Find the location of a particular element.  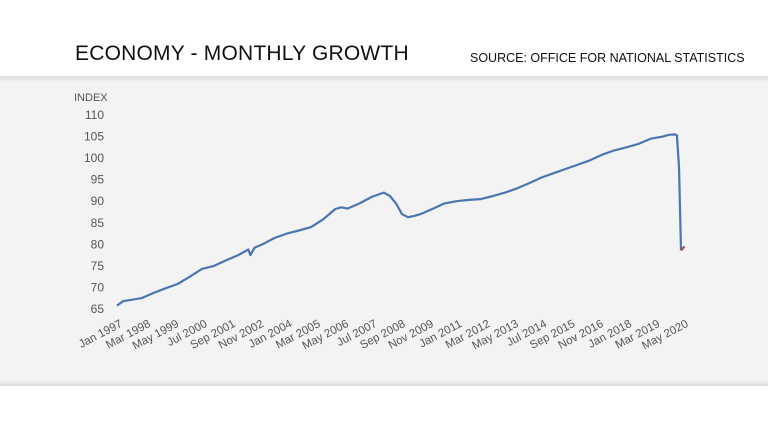

y-tick-label: 80 is located at coordinates (98, 244).